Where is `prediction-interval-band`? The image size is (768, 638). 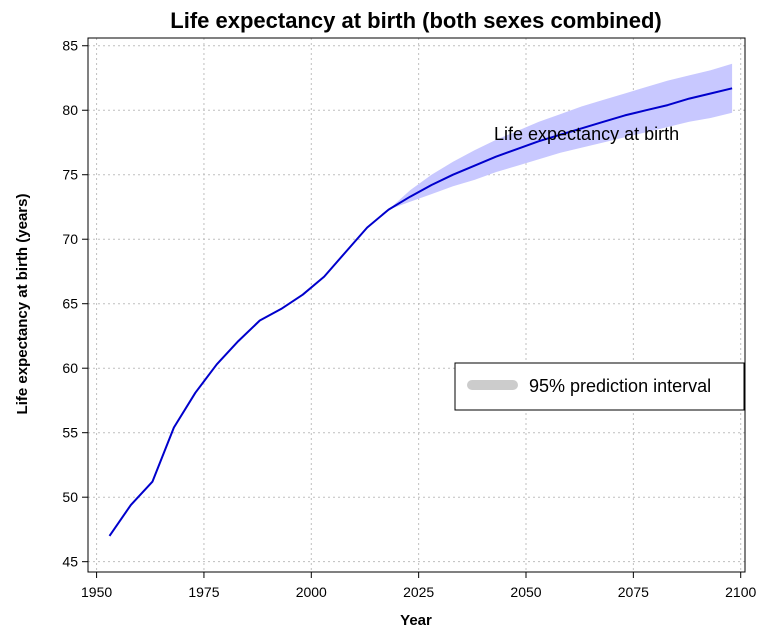 prediction-interval-band is located at coordinates (560, 136).